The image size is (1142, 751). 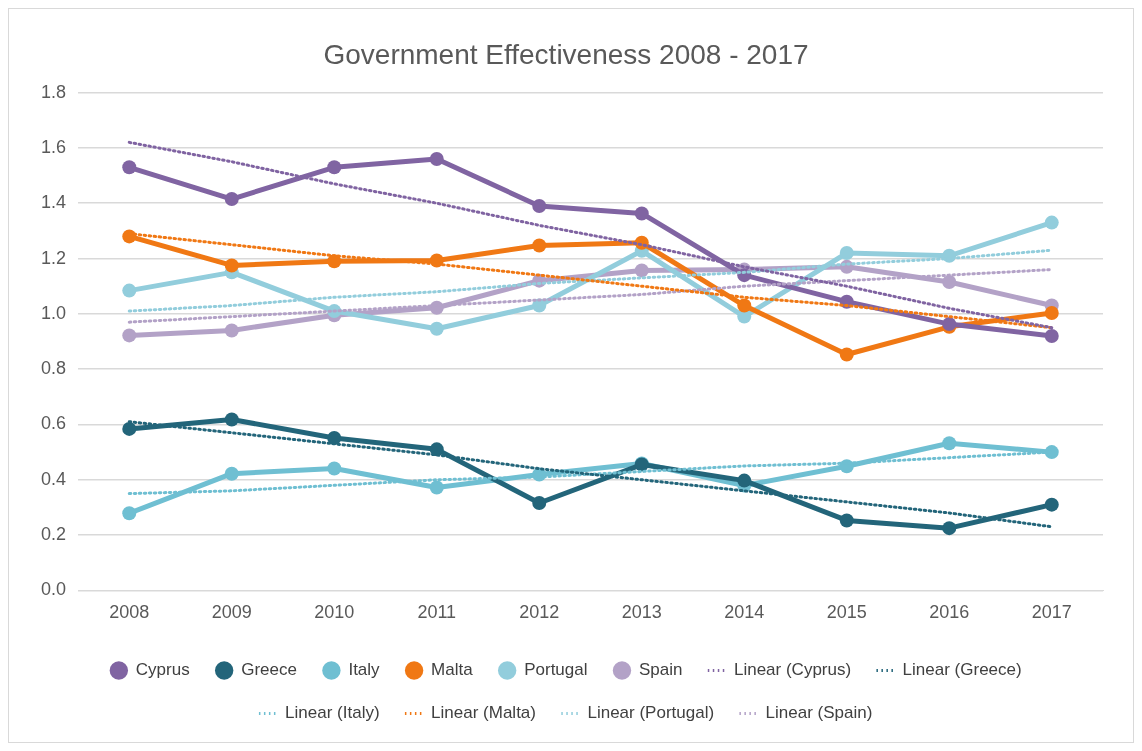 What do you see at coordinates (539, 612) in the screenshot?
I see `x-tick-label: 2012` at bounding box center [539, 612].